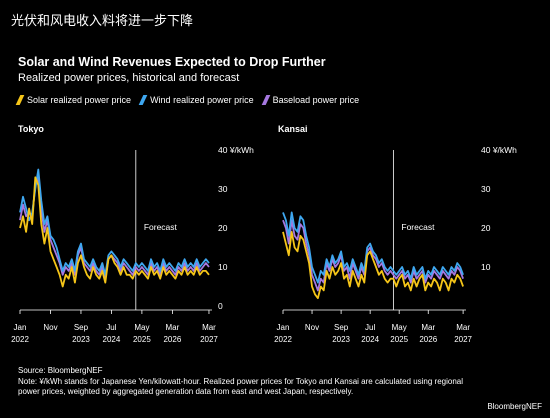 The height and width of the screenshot is (418, 550). What do you see at coordinates (60, 370) in the screenshot?
I see `source-note: Source: BloombergNEF` at bounding box center [60, 370].